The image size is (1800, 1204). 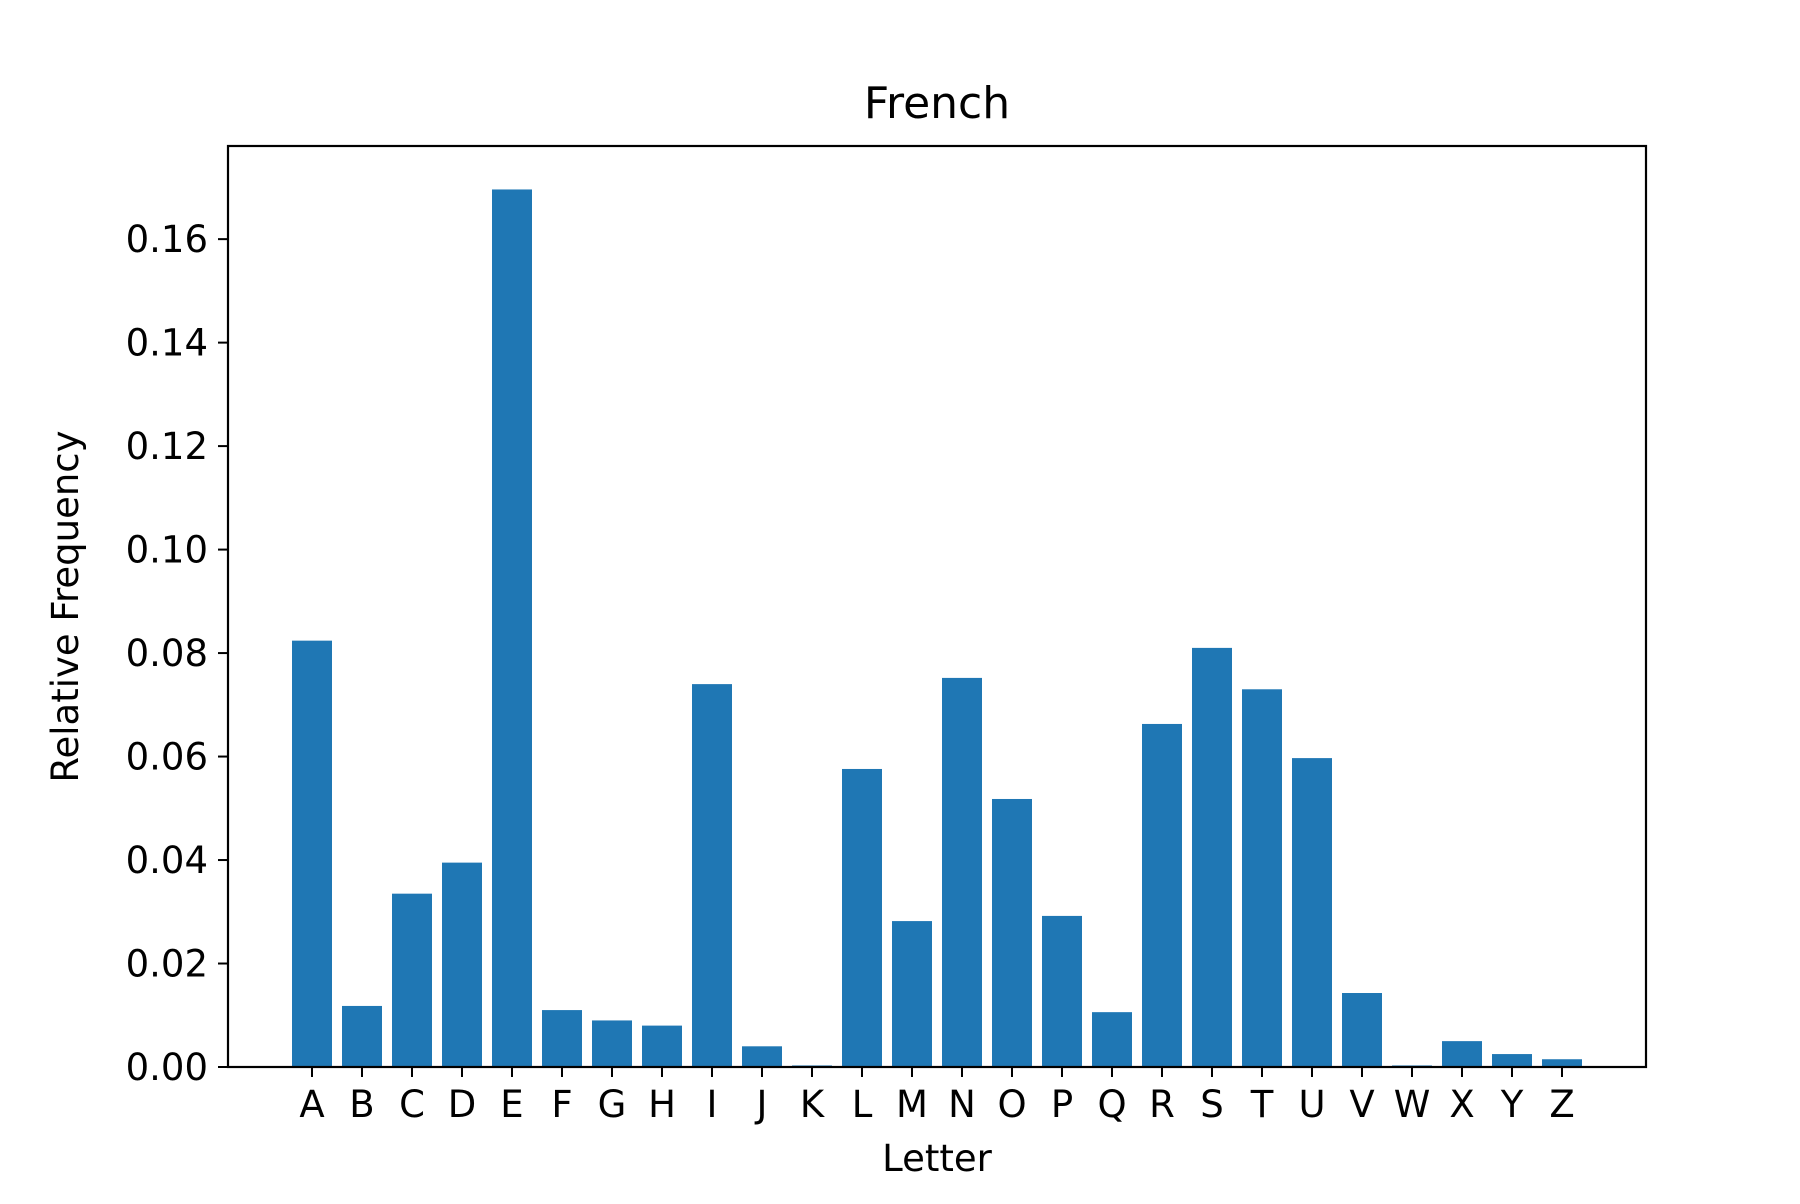 I want to click on x-tick-label: K, so click(x=813, y=1104).